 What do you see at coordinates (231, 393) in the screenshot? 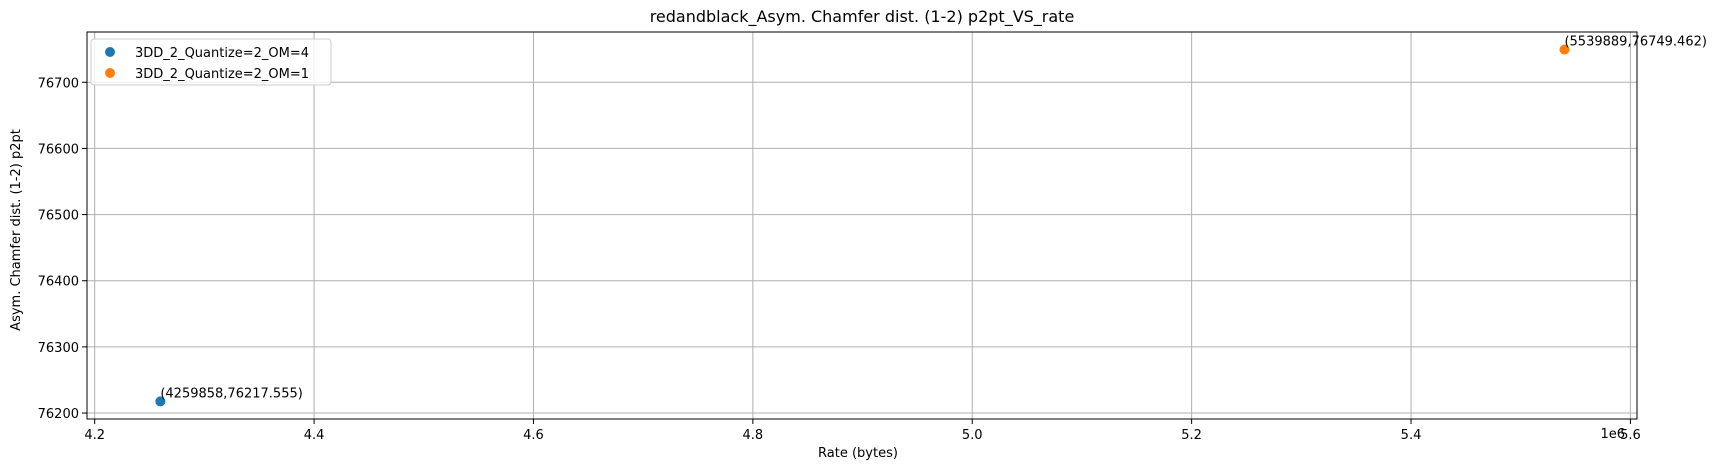
I see `data-label: (4259858,76217.555)` at bounding box center [231, 393].